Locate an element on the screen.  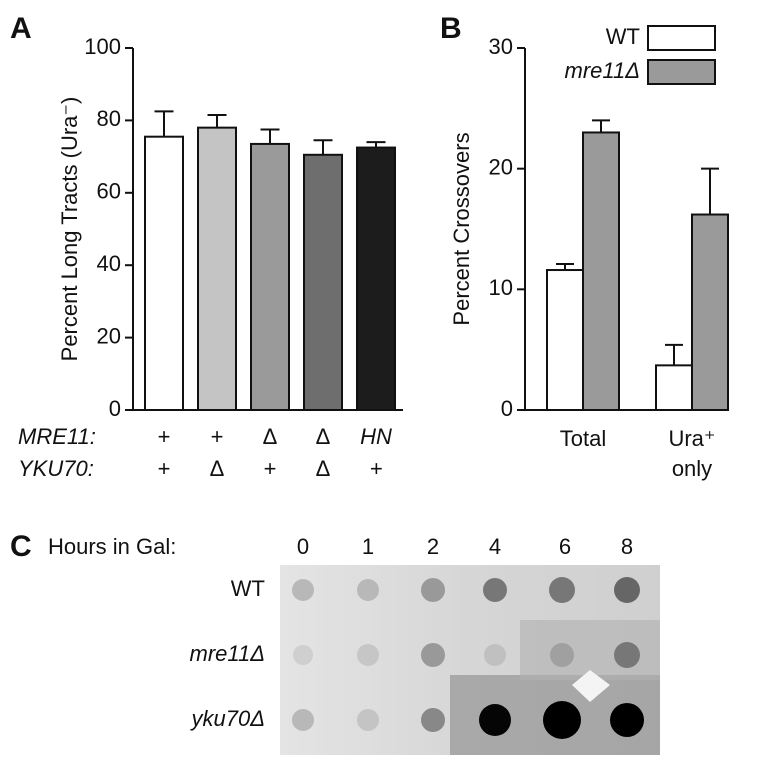
x-tick-label: Ura⁺ is located at coordinates (691, 438).